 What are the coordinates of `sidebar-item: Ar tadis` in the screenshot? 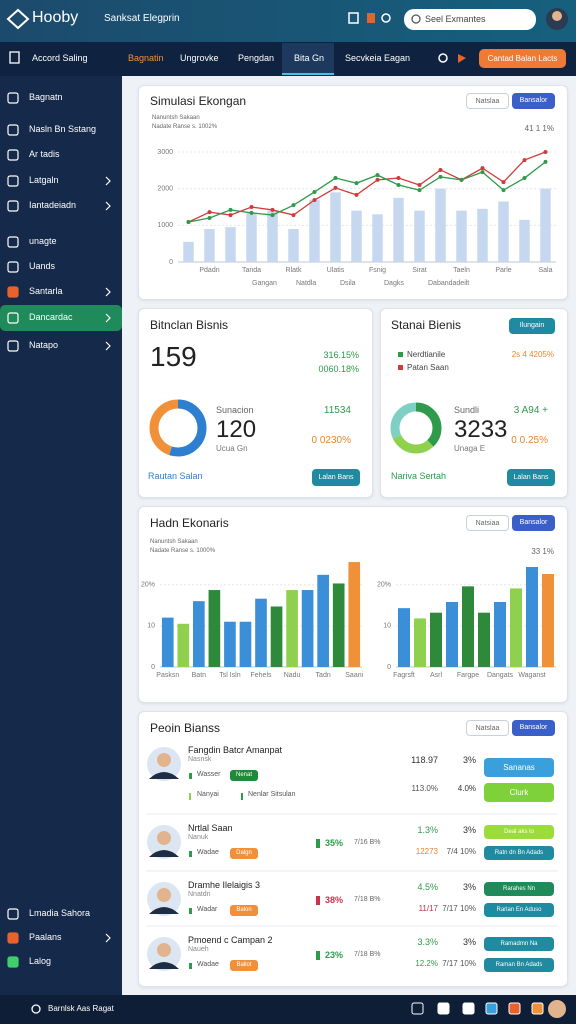 It's located at (44, 154).